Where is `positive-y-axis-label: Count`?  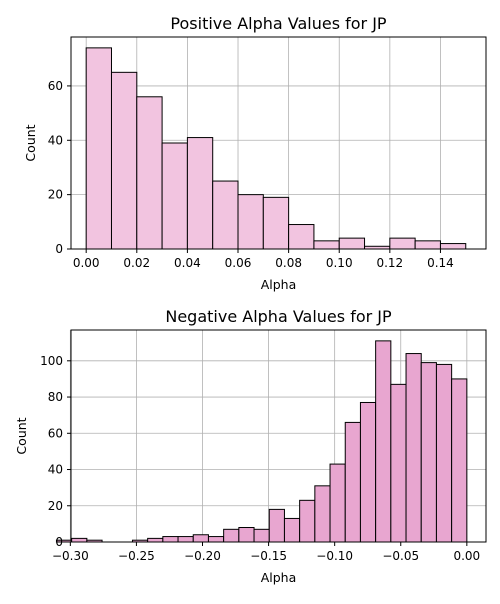 positive-y-axis-label: Count is located at coordinates (30, 142).